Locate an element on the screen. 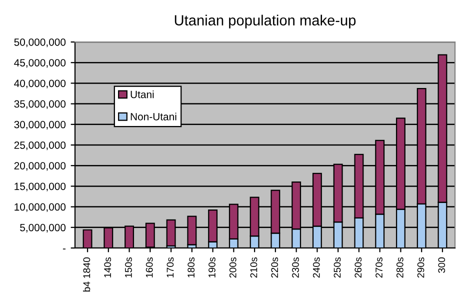 The height and width of the screenshot is (303, 464). x-tick-label: 290s is located at coordinates (420, 267).